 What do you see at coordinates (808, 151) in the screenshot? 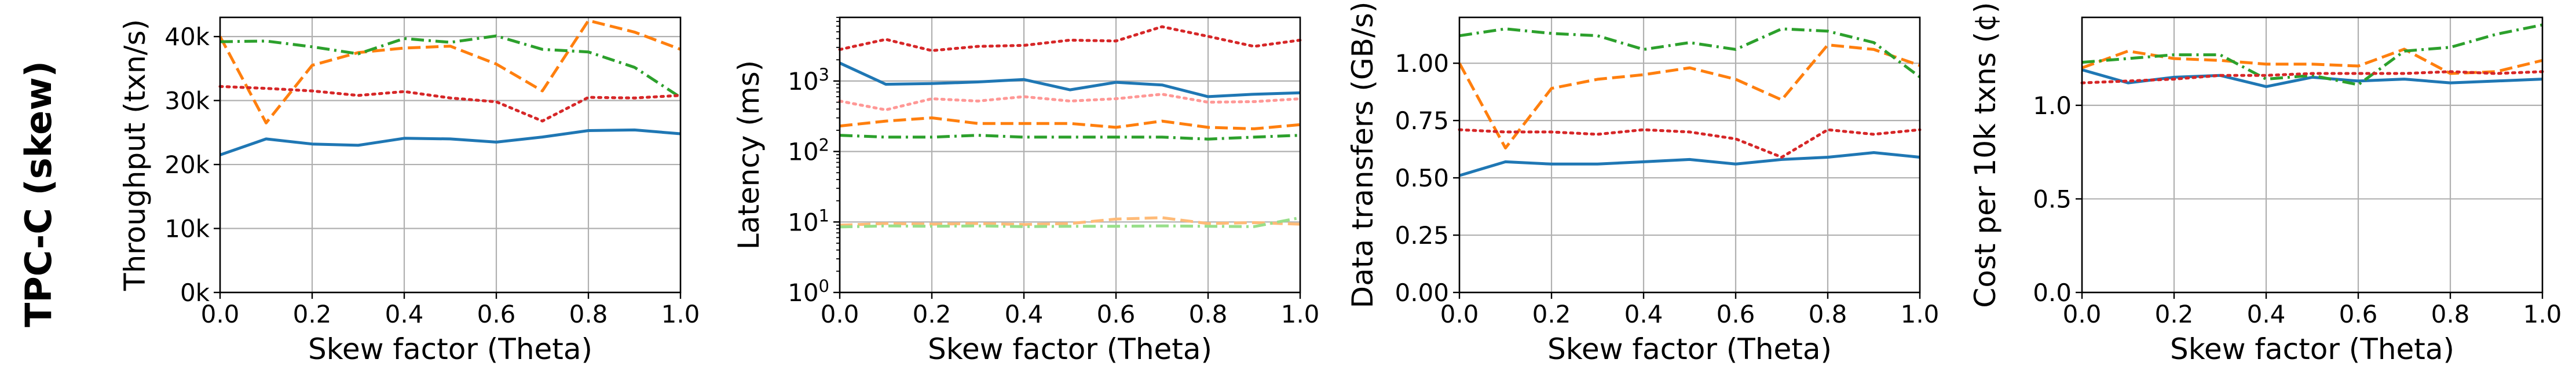
I see `y-tick-label: 10²` at bounding box center [808, 151].